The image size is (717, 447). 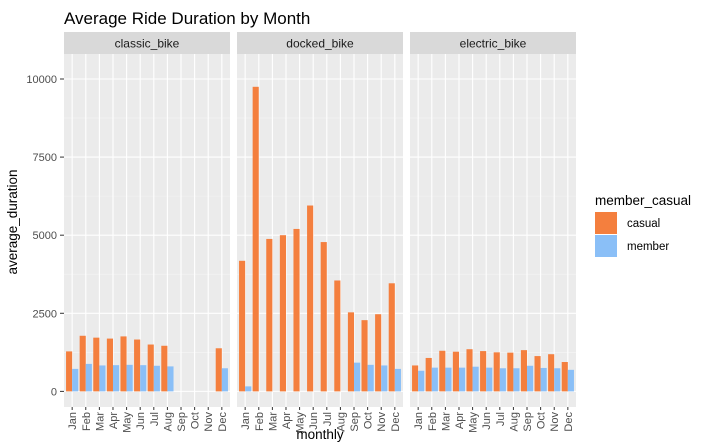 What do you see at coordinates (516, 380) in the screenshot?
I see `bar-electric-bike-member-aug` at bounding box center [516, 380].